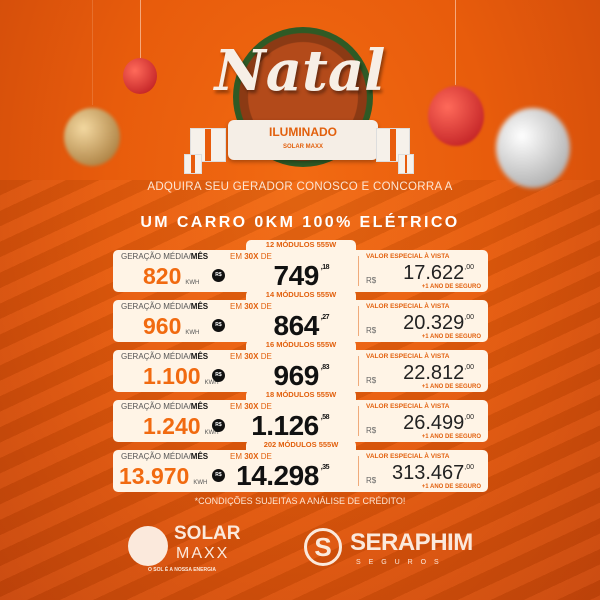  What do you see at coordinates (303, 132) in the screenshot?
I see `ribbon-title: ILUMINADO` at bounding box center [303, 132].